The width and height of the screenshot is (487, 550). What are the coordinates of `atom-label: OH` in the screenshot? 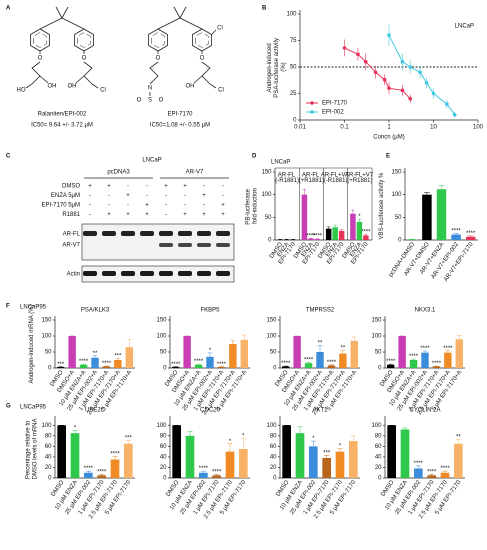 It's located at (72, 87).